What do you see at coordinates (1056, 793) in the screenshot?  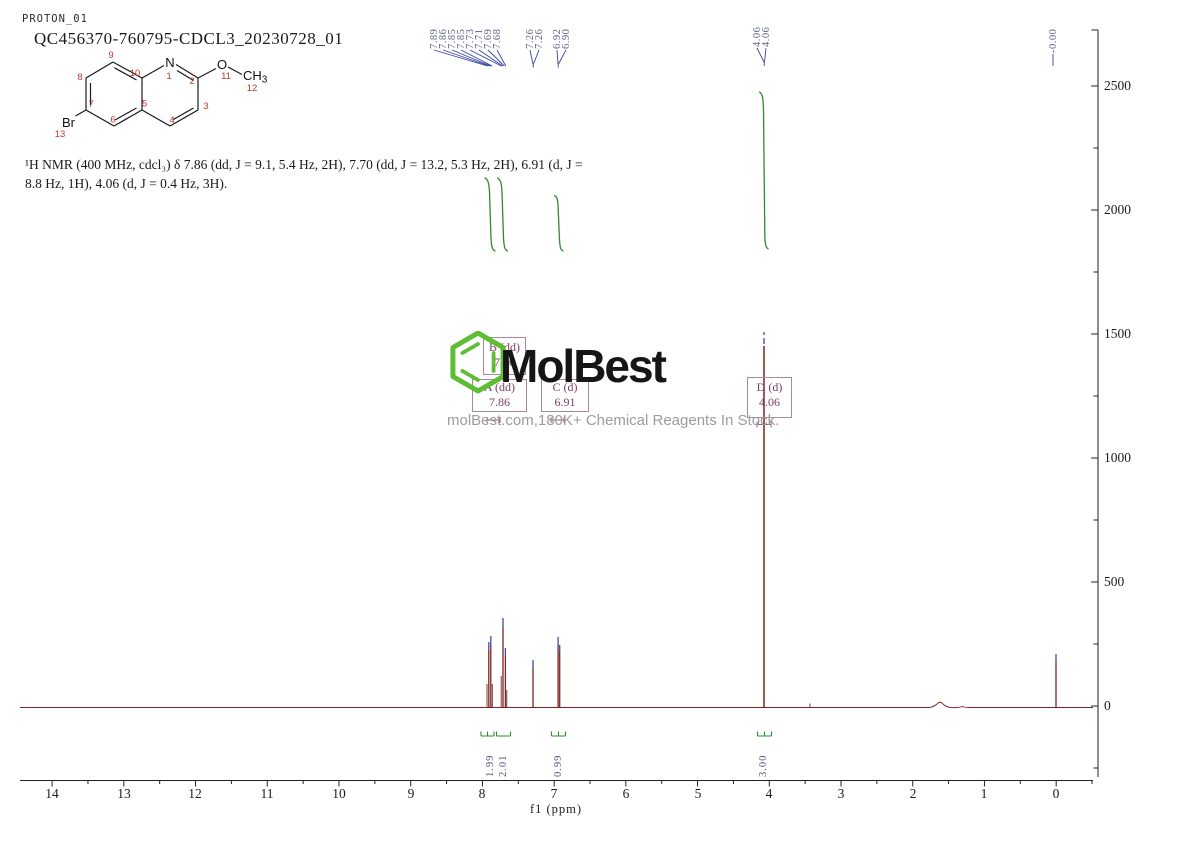 I see `x-tick-label: 0` at bounding box center [1056, 793].